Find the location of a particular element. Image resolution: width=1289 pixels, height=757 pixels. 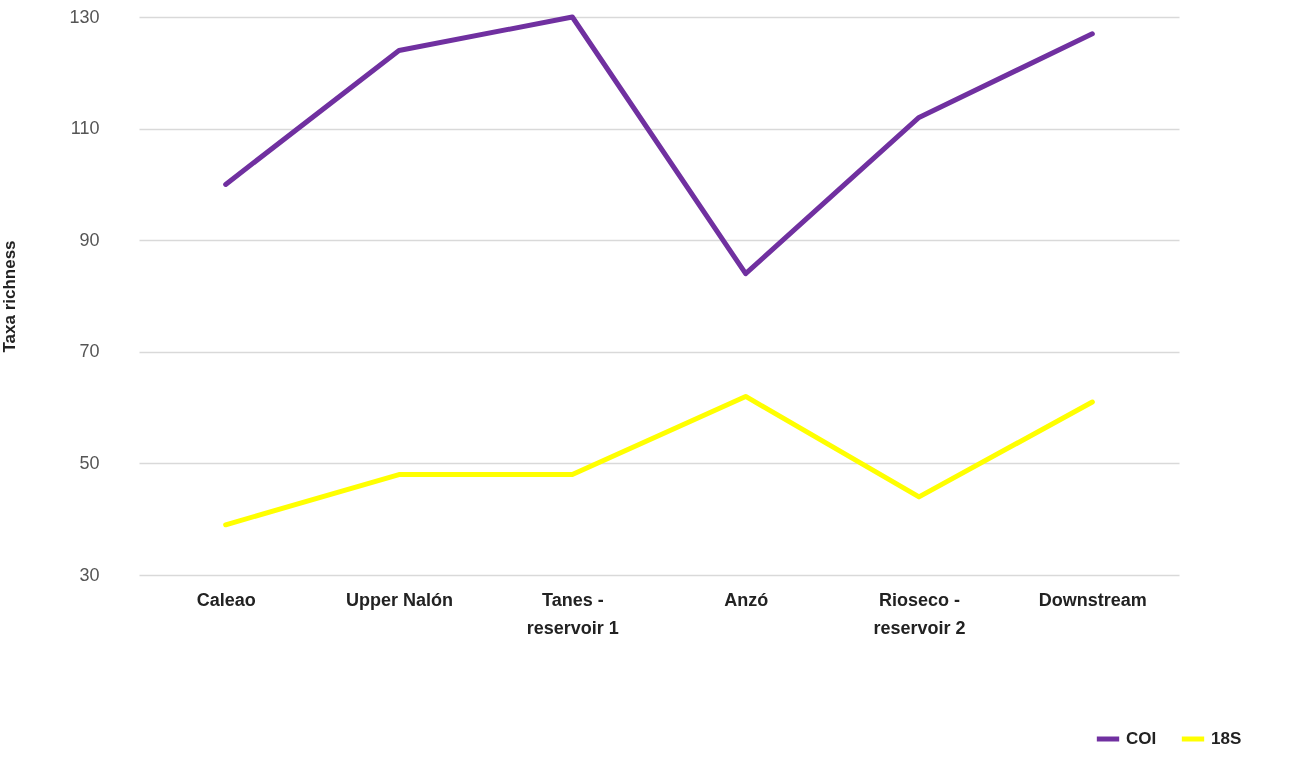

y-tick-label: 110 is located at coordinates (85, 128).